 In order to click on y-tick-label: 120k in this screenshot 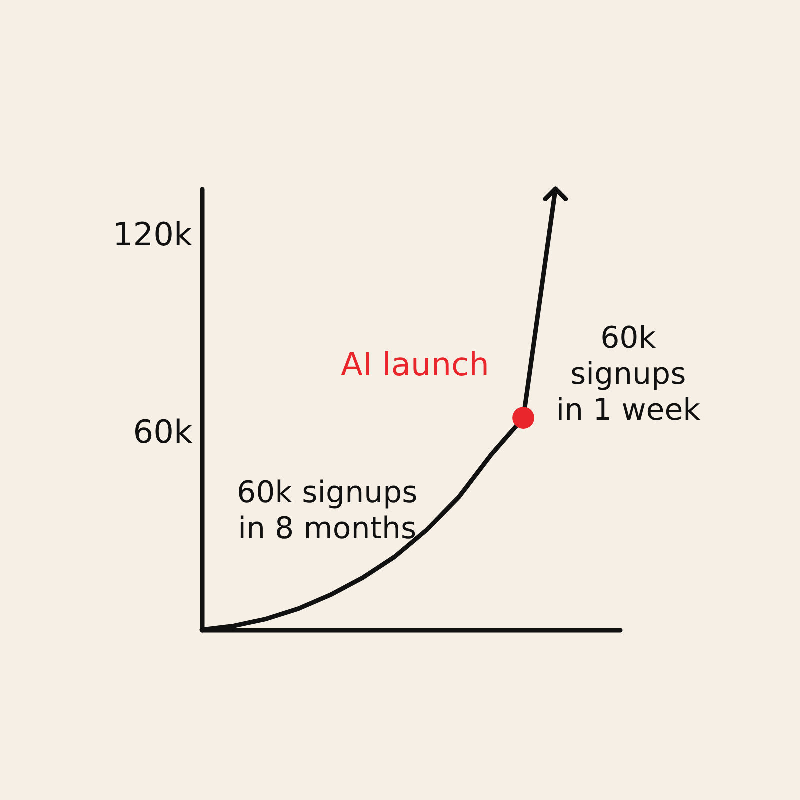, I will do `click(152, 235)`.